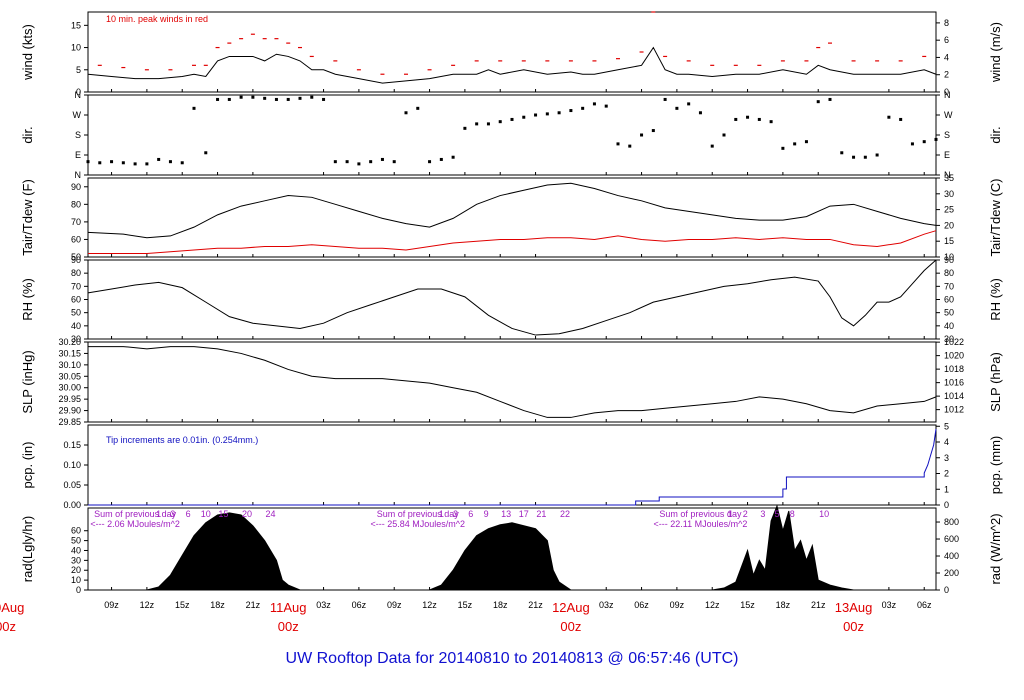  Describe the element at coordinates (524, 514) in the screenshot. I see `hour-mark: 17` at that location.